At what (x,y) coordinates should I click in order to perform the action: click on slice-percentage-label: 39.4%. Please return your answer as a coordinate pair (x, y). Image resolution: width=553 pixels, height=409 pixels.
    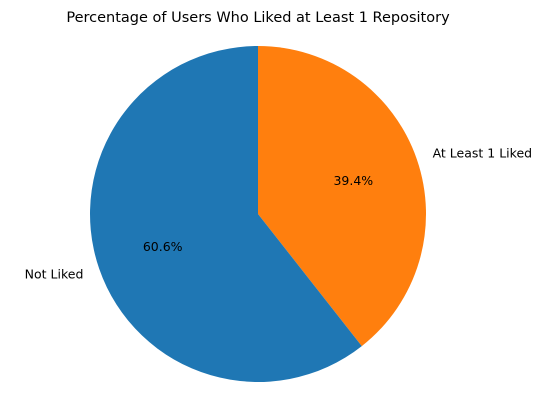
    Looking at the image, I should click on (353, 180).